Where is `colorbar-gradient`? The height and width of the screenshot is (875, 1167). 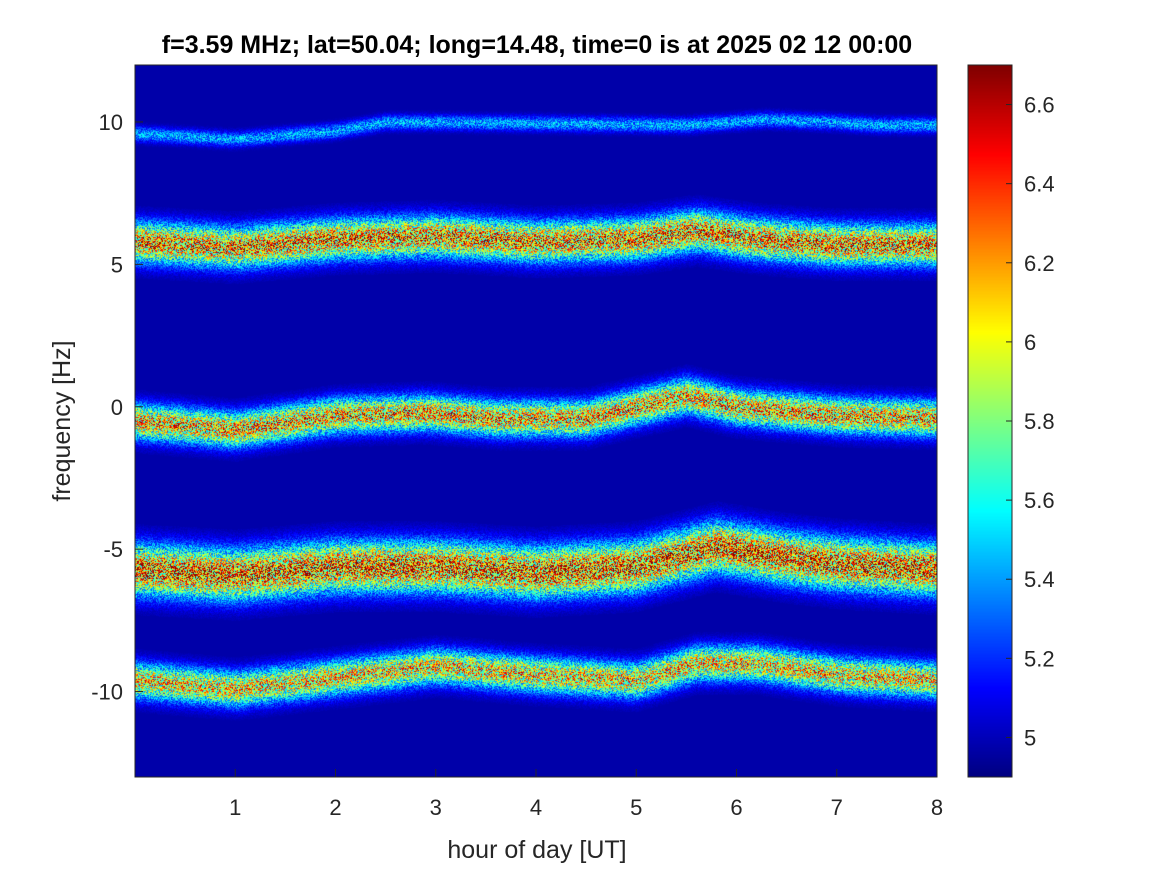 colorbar-gradient is located at coordinates (990, 421).